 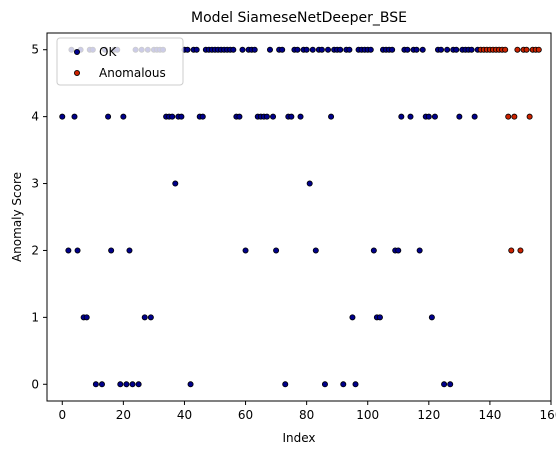 What do you see at coordinates (123, 415) in the screenshot?
I see `x-tick-label: 20` at bounding box center [123, 415].